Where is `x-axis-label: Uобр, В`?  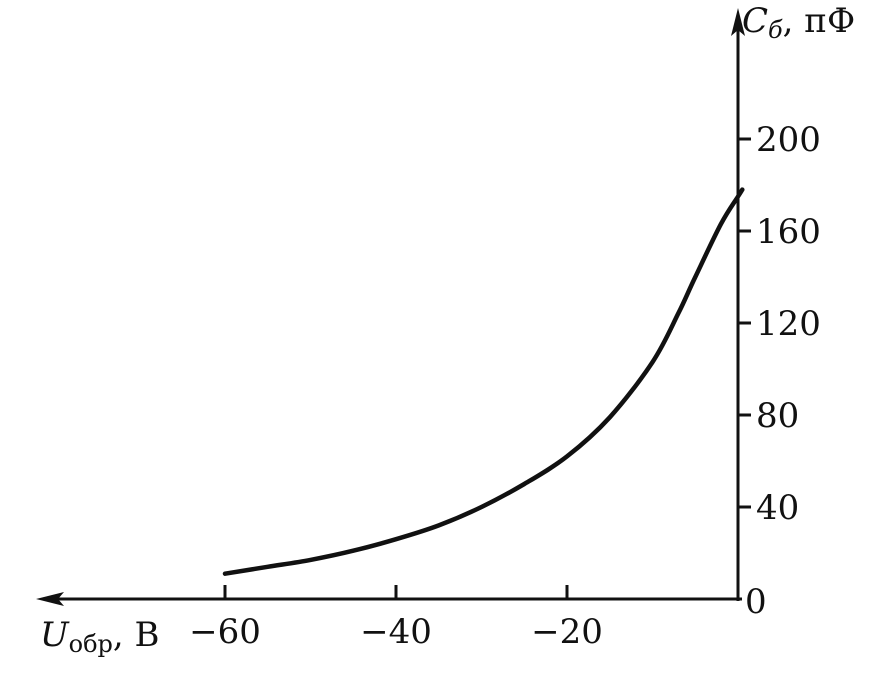 x-axis-label: Uобр, В is located at coordinates (100, 636).